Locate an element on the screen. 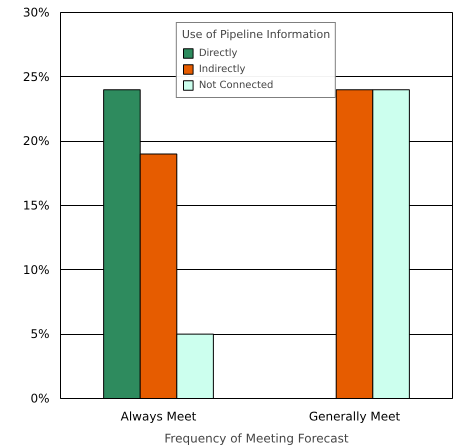 This screenshot has width=457, height=448. y-tick-label: 20% is located at coordinates (36, 141).